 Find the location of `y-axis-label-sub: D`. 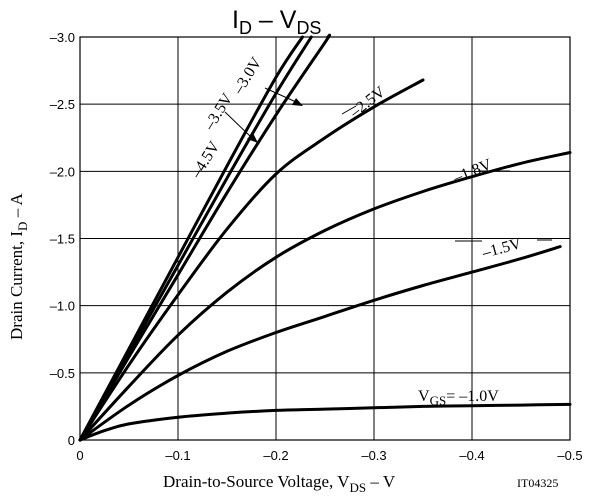

y-axis-label-sub: D is located at coordinates (22, 226).